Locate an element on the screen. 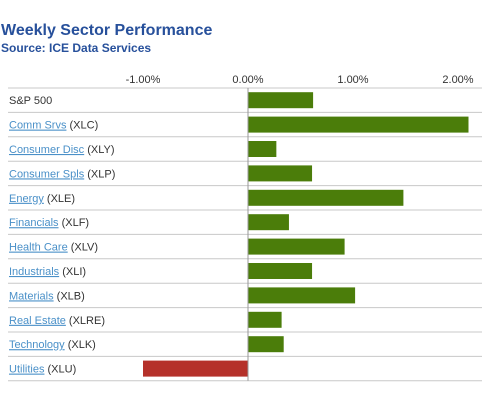 This screenshot has width=484, height=400. ticker-symbol: (XLK) is located at coordinates (80, 345).